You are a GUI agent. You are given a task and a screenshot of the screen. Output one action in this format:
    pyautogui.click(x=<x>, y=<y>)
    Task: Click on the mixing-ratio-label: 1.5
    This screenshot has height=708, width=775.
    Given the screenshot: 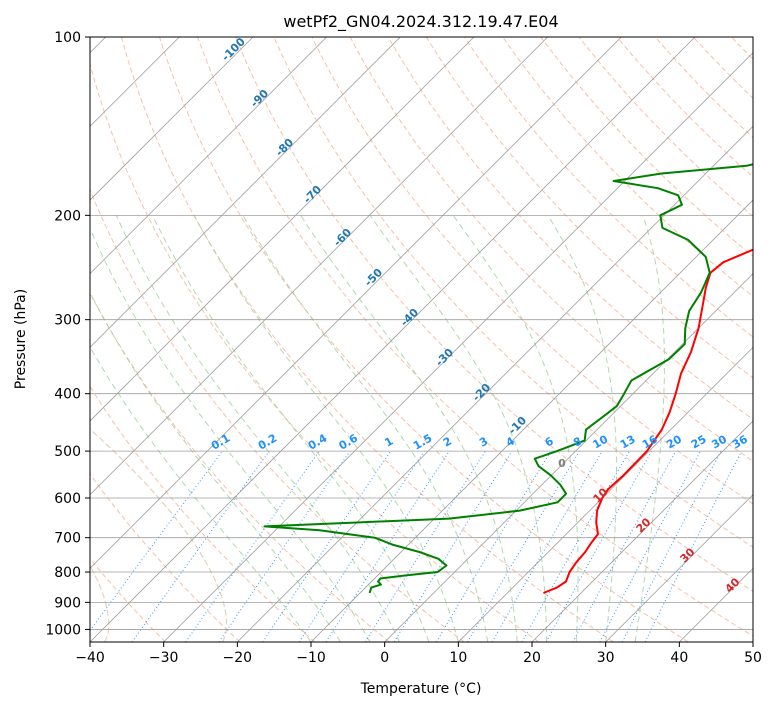 What is the action you would take?
    pyautogui.click(x=422, y=442)
    